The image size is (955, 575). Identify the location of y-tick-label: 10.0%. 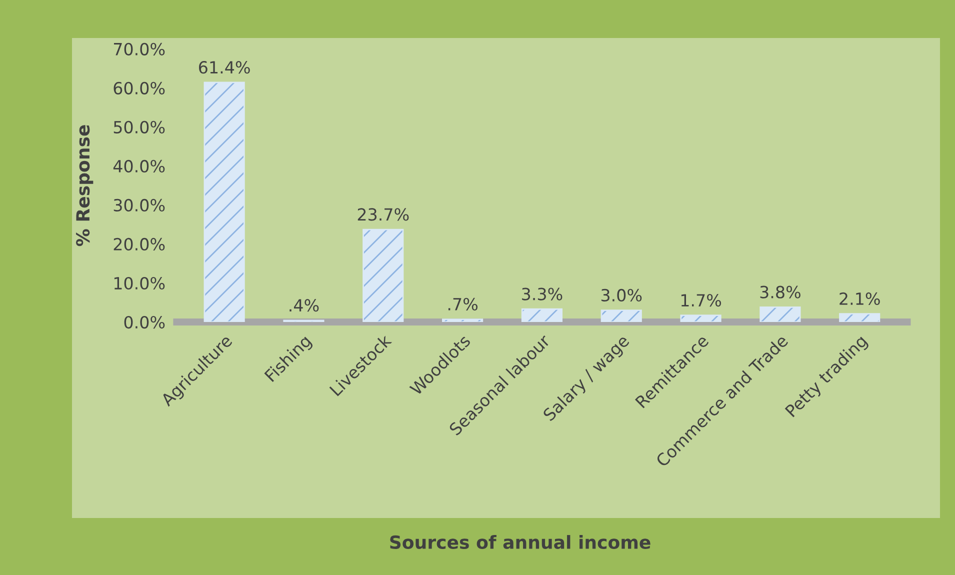
(139, 283).